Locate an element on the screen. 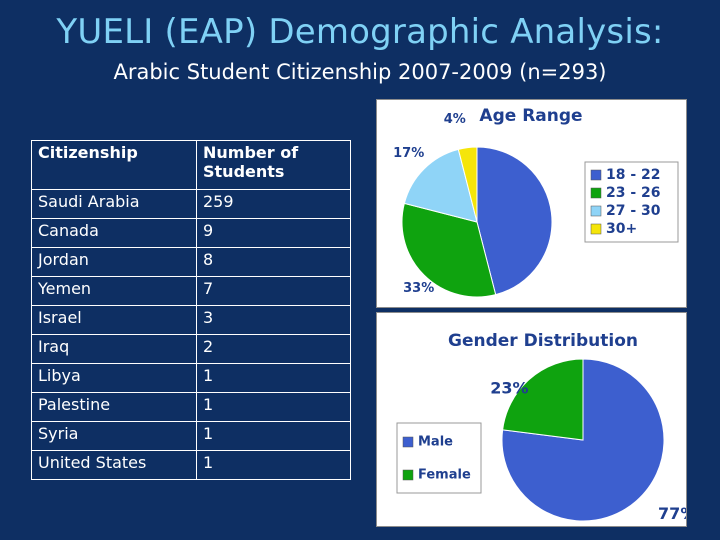 The height and width of the screenshot is (540, 720). pie-slice-female is located at coordinates (543, 399).